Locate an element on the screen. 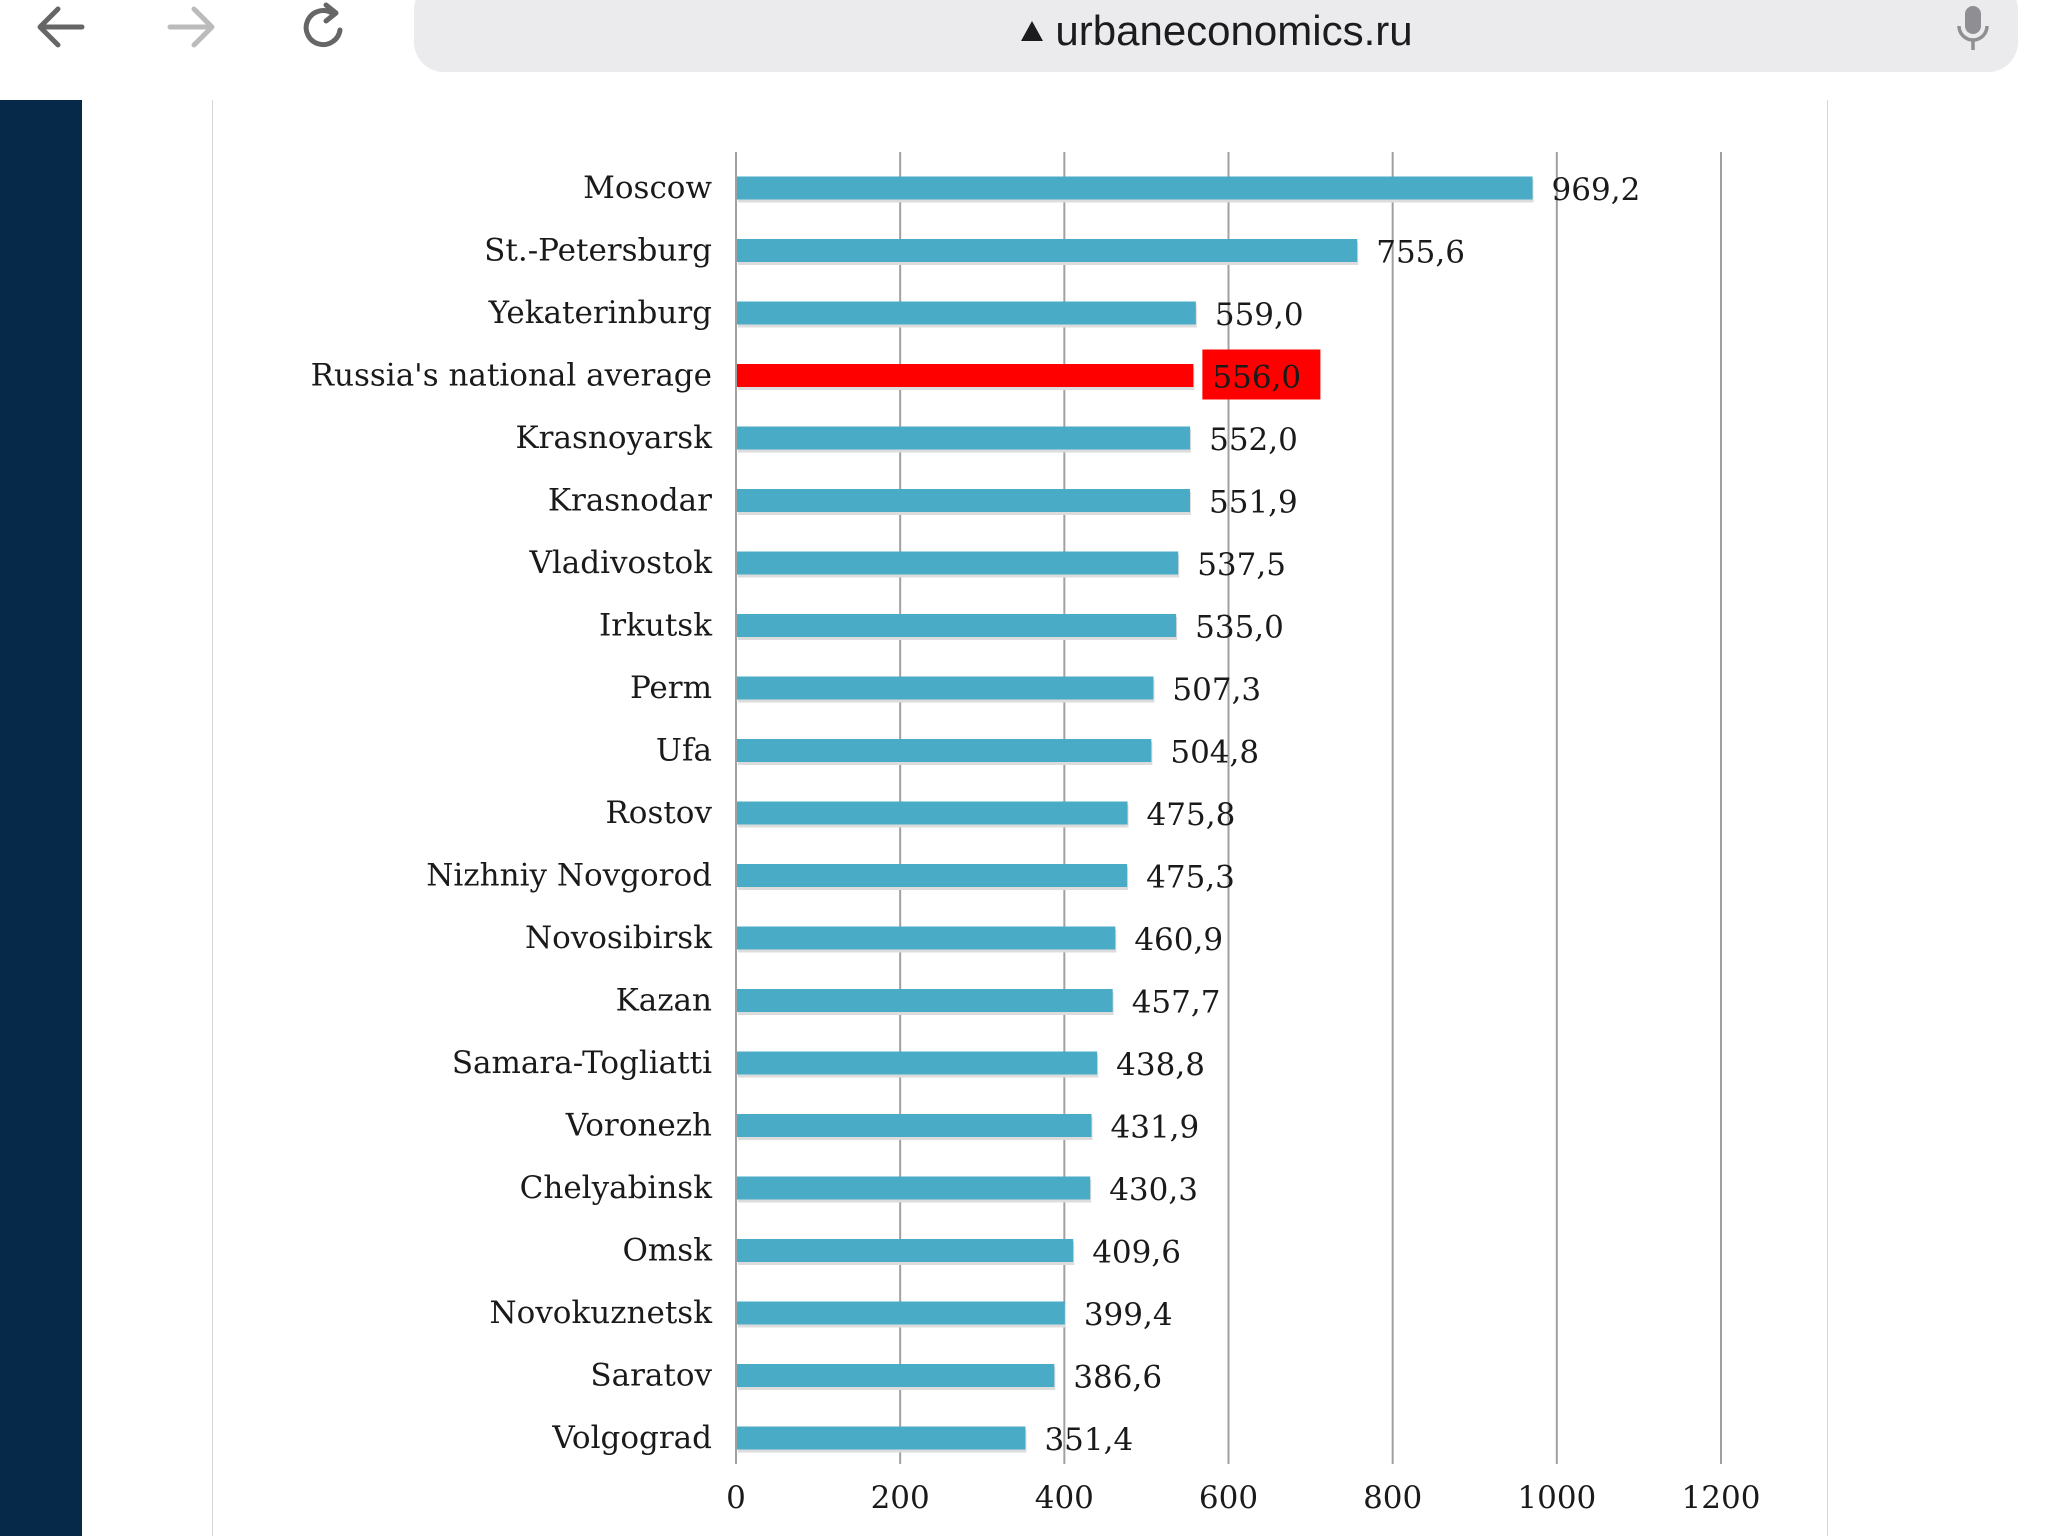  value-label: 475,8 is located at coordinates (1191, 815).